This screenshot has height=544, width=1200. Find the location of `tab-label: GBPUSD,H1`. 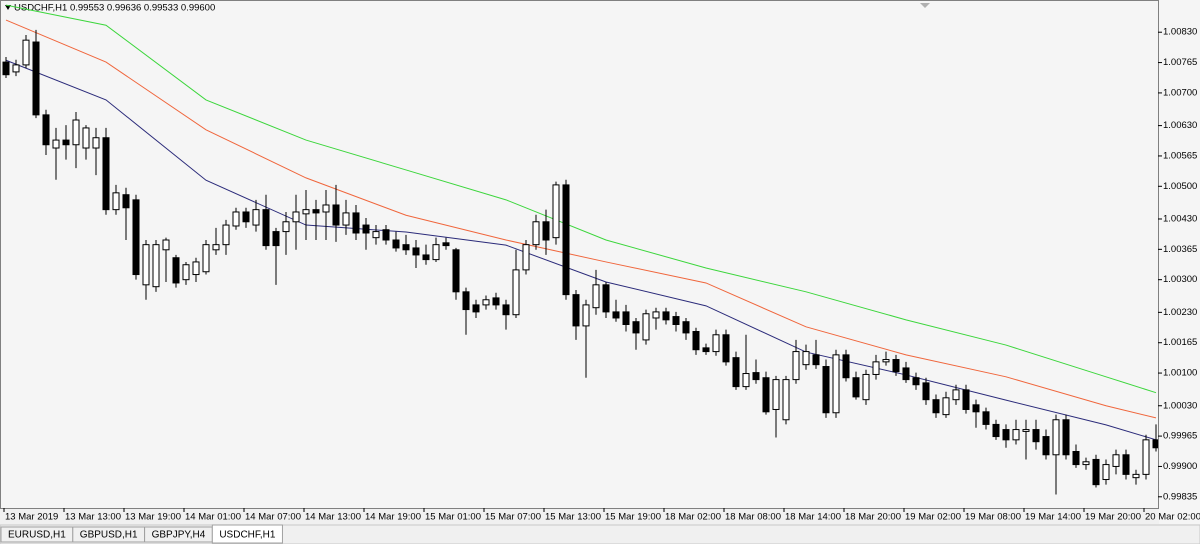

tab-label: GBPUSD,H1 is located at coordinates (109, 535).